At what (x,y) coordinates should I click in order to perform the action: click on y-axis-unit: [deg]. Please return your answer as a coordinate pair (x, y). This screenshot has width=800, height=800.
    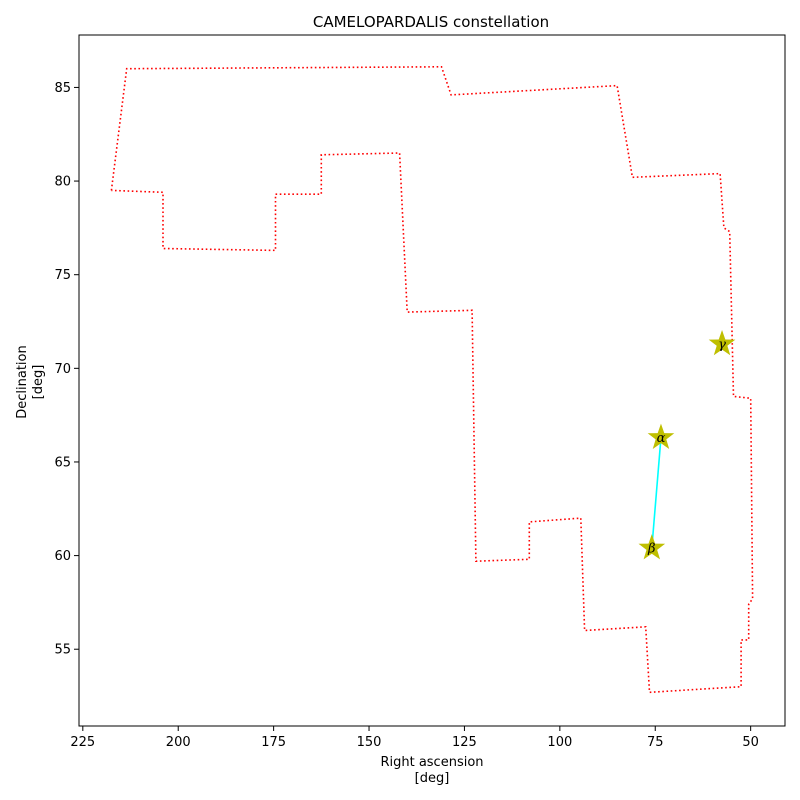
    Looking at the image, I should click on (38, 382).